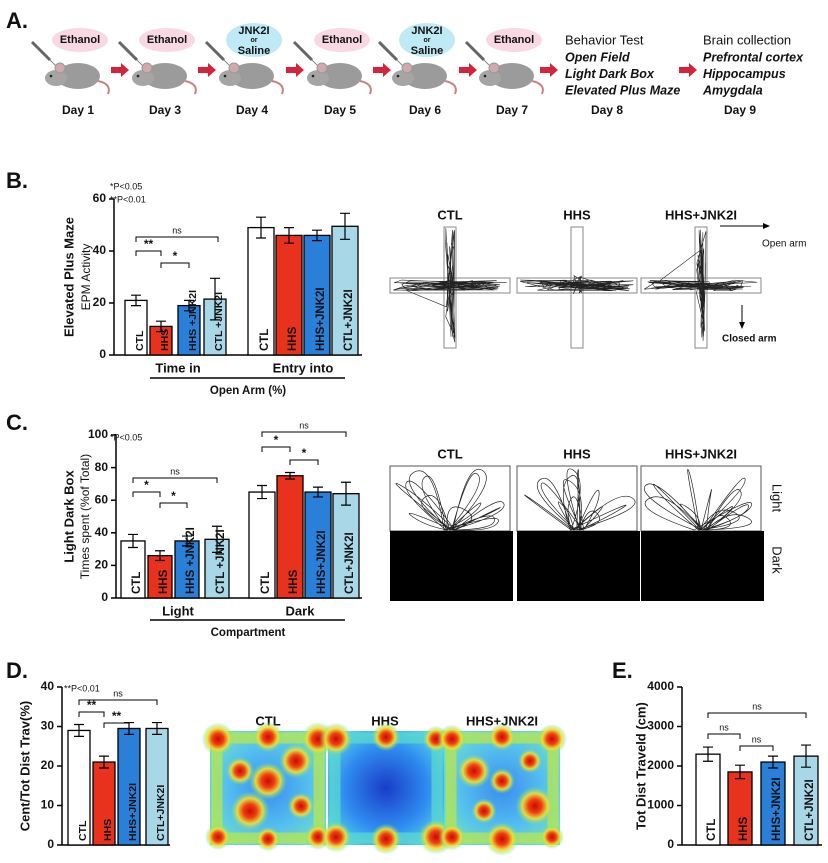 The height and width of the screenshot is (863, 828). What do you see at coordinates (100, 198) in the screenshot?
I see `y-tick-label: 60` at bounding box center [100, 198].